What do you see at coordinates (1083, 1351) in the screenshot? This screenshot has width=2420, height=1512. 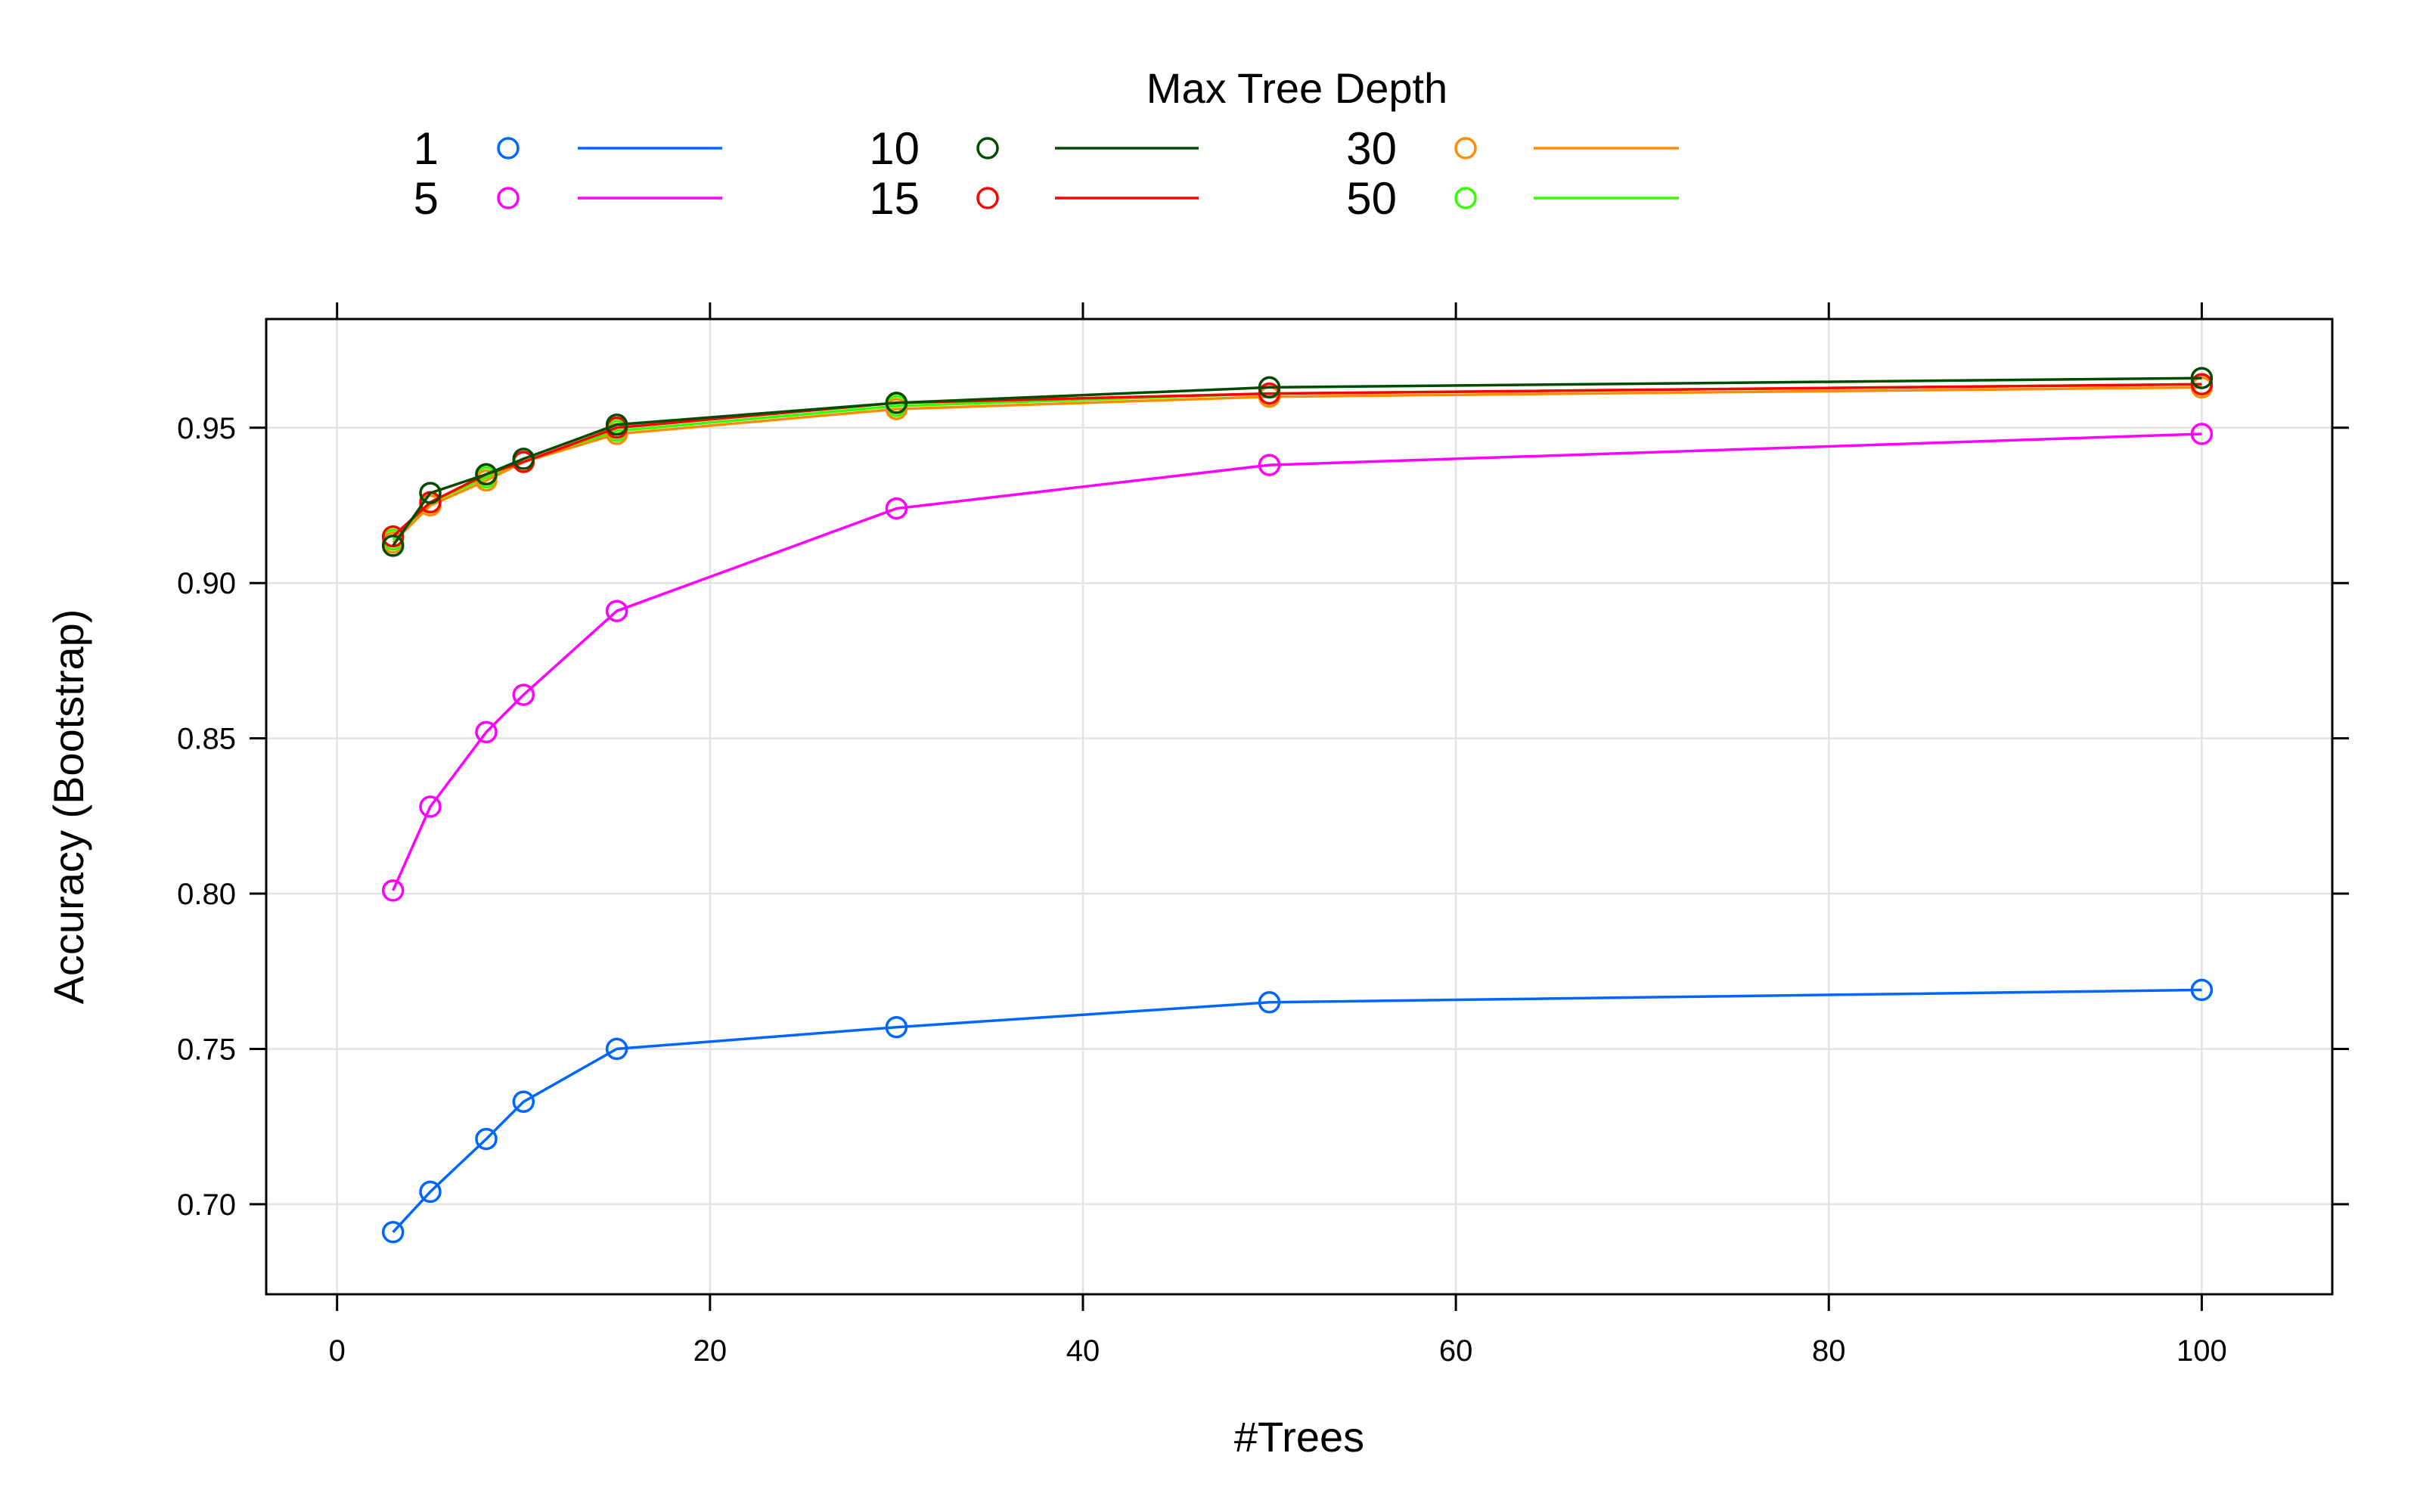 I see `x-tick-label: 40` at bounding box center [1083, 1351].